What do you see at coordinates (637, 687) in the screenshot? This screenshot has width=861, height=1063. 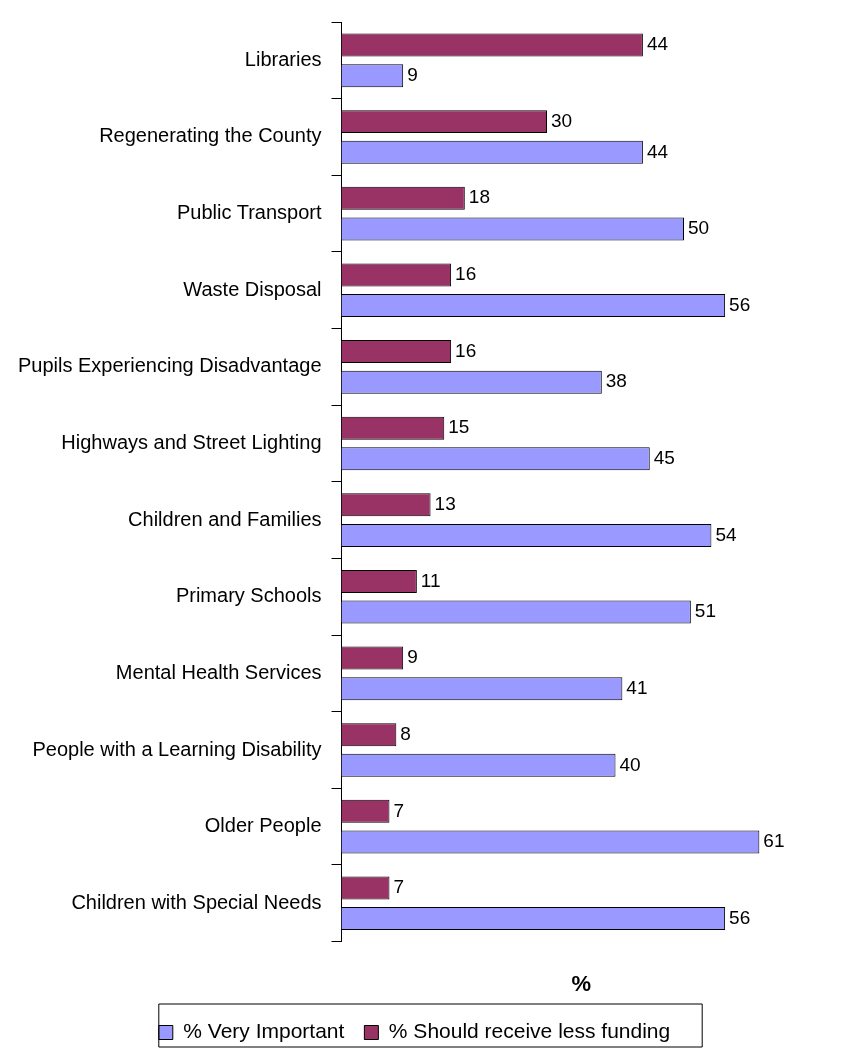 I see `data-label: 41` at bounding box center [637, 687].